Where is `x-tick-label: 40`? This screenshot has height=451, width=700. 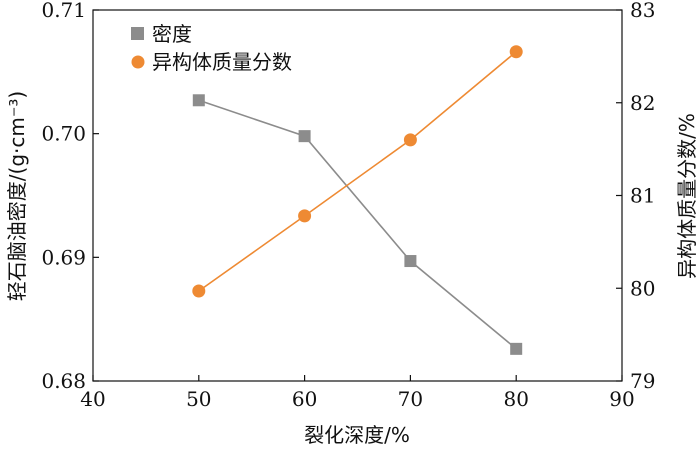 x-tick-label: 40 is located at coordinates (92, 399).